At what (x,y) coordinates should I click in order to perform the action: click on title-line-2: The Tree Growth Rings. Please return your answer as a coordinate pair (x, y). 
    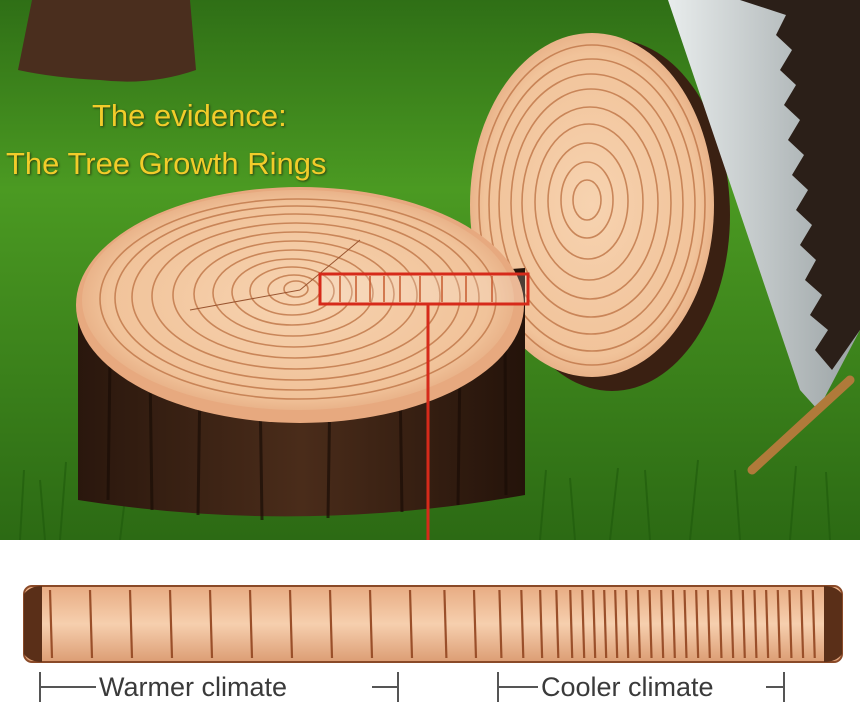
    Looking at the image, I should click on (166, 163).